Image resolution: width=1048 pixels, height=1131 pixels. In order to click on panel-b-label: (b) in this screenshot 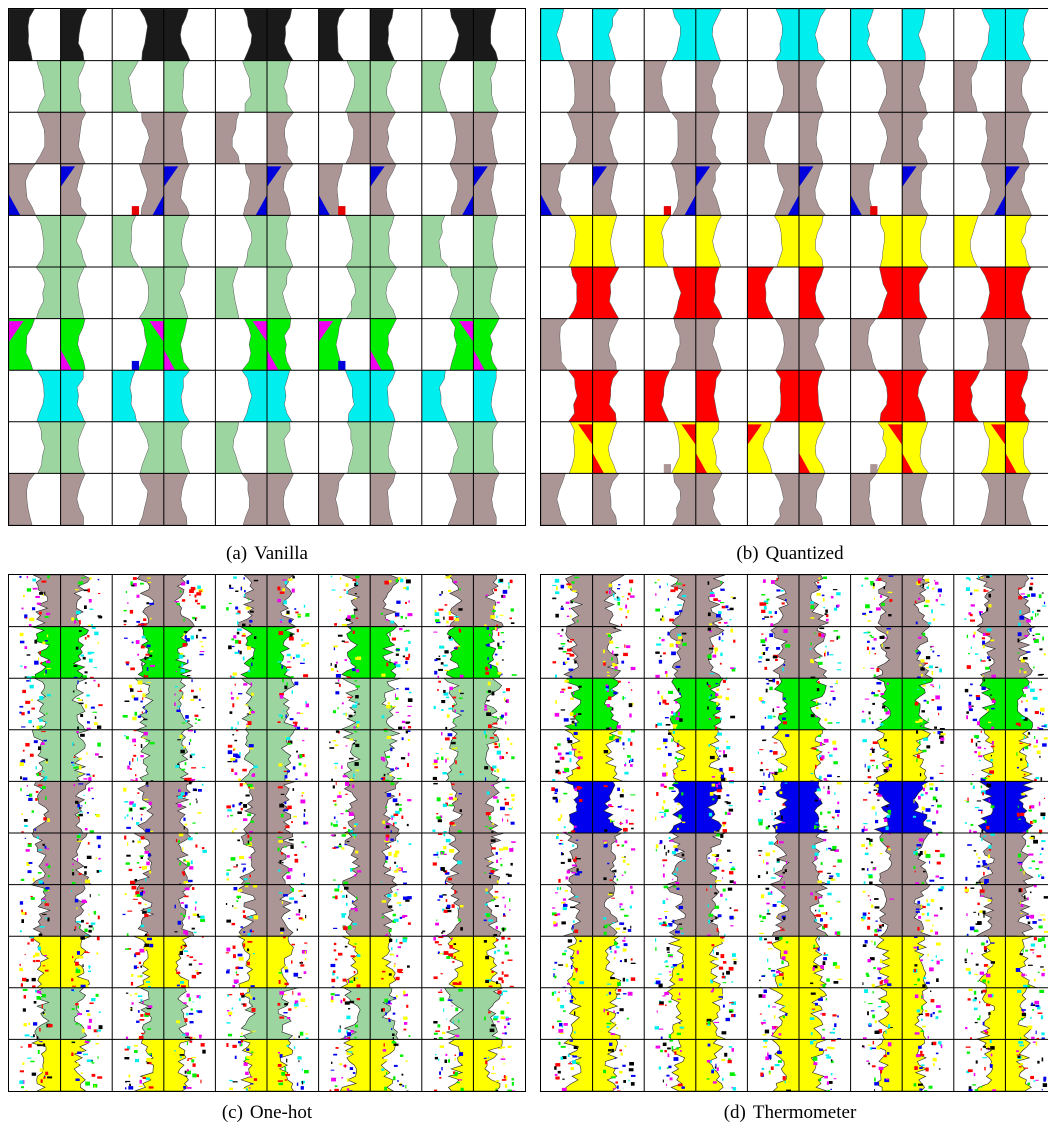, I will do `click(747, 553)`.